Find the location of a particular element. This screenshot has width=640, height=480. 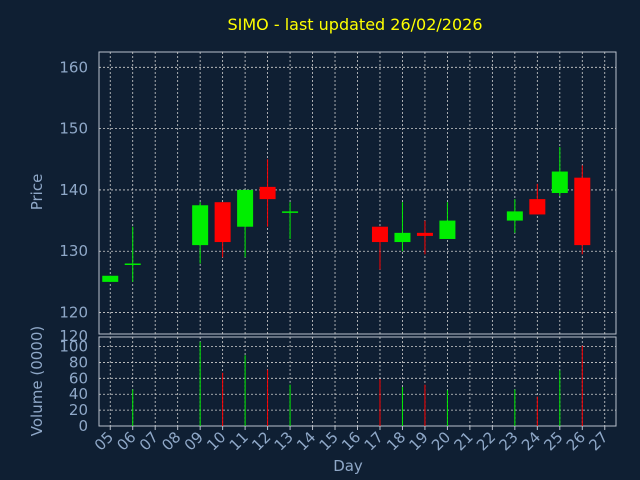

volume-tick-label: 40 is located at coordinates (78, 394).